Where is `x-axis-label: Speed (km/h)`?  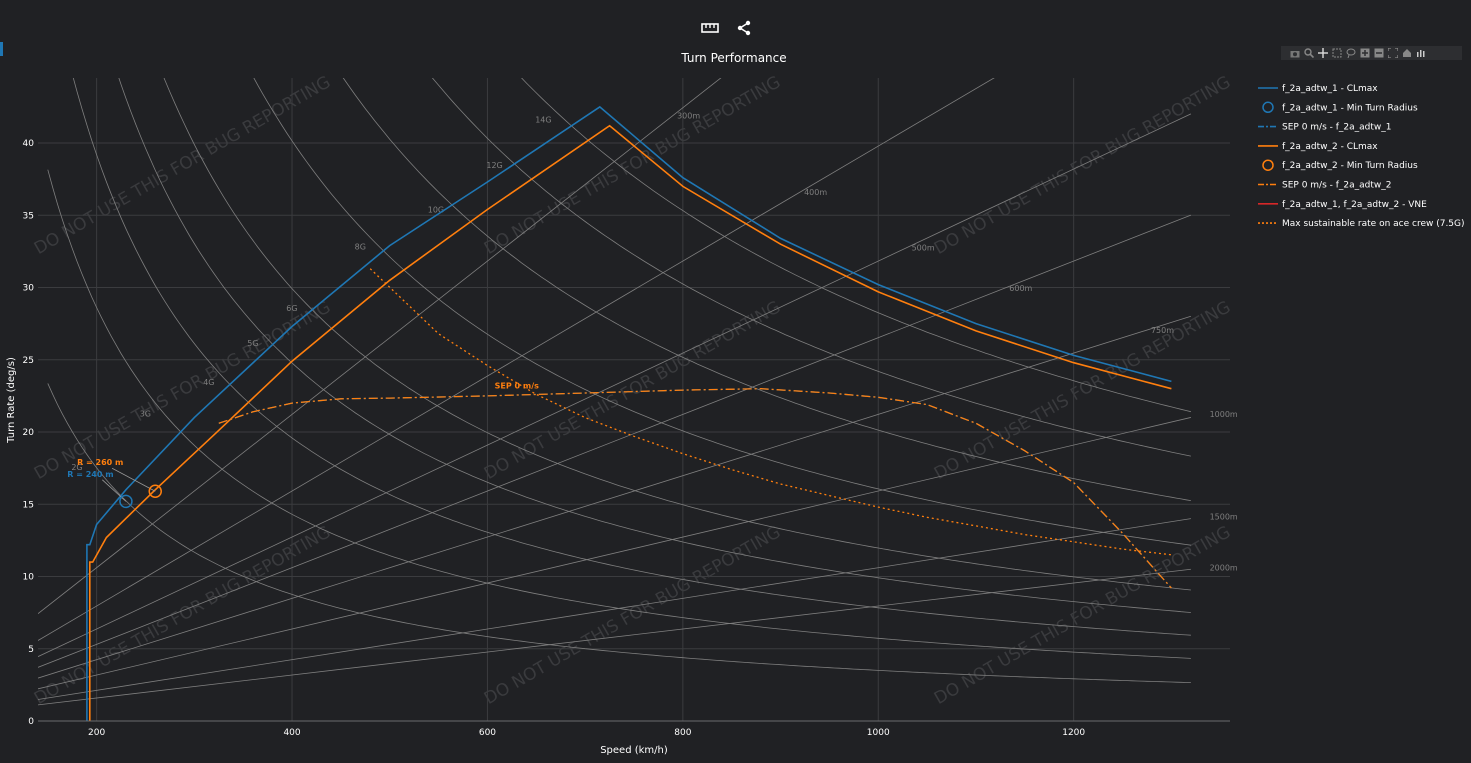 x-axis-label: Speed (km/h) is located at coordinates (634, 750).